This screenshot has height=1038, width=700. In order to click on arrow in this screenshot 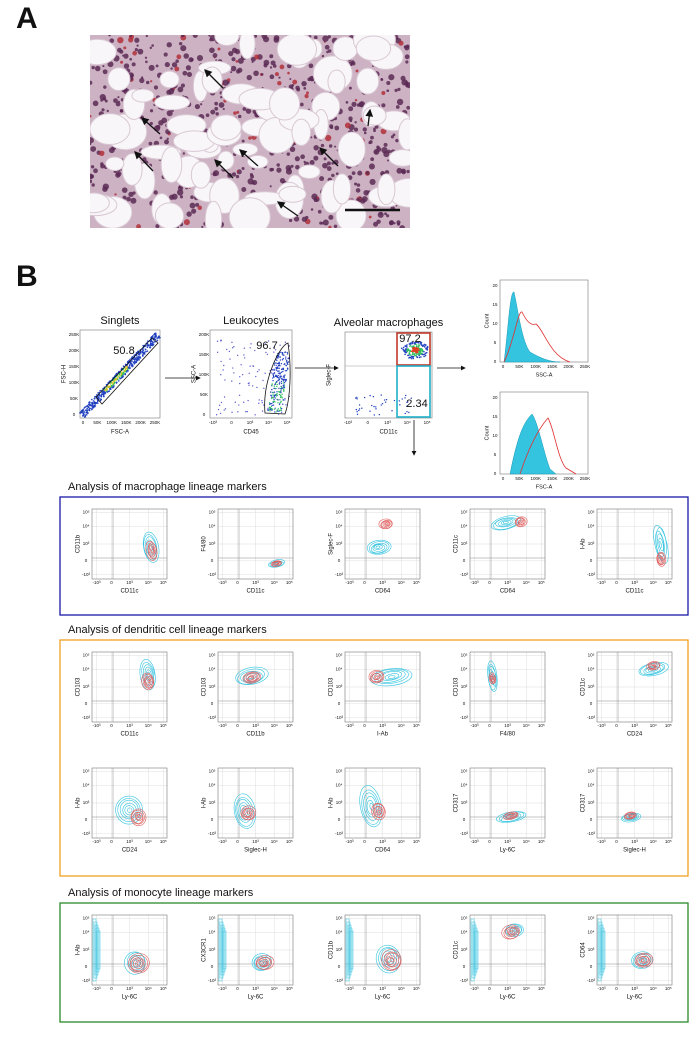, I will do `click(144, 161)`.